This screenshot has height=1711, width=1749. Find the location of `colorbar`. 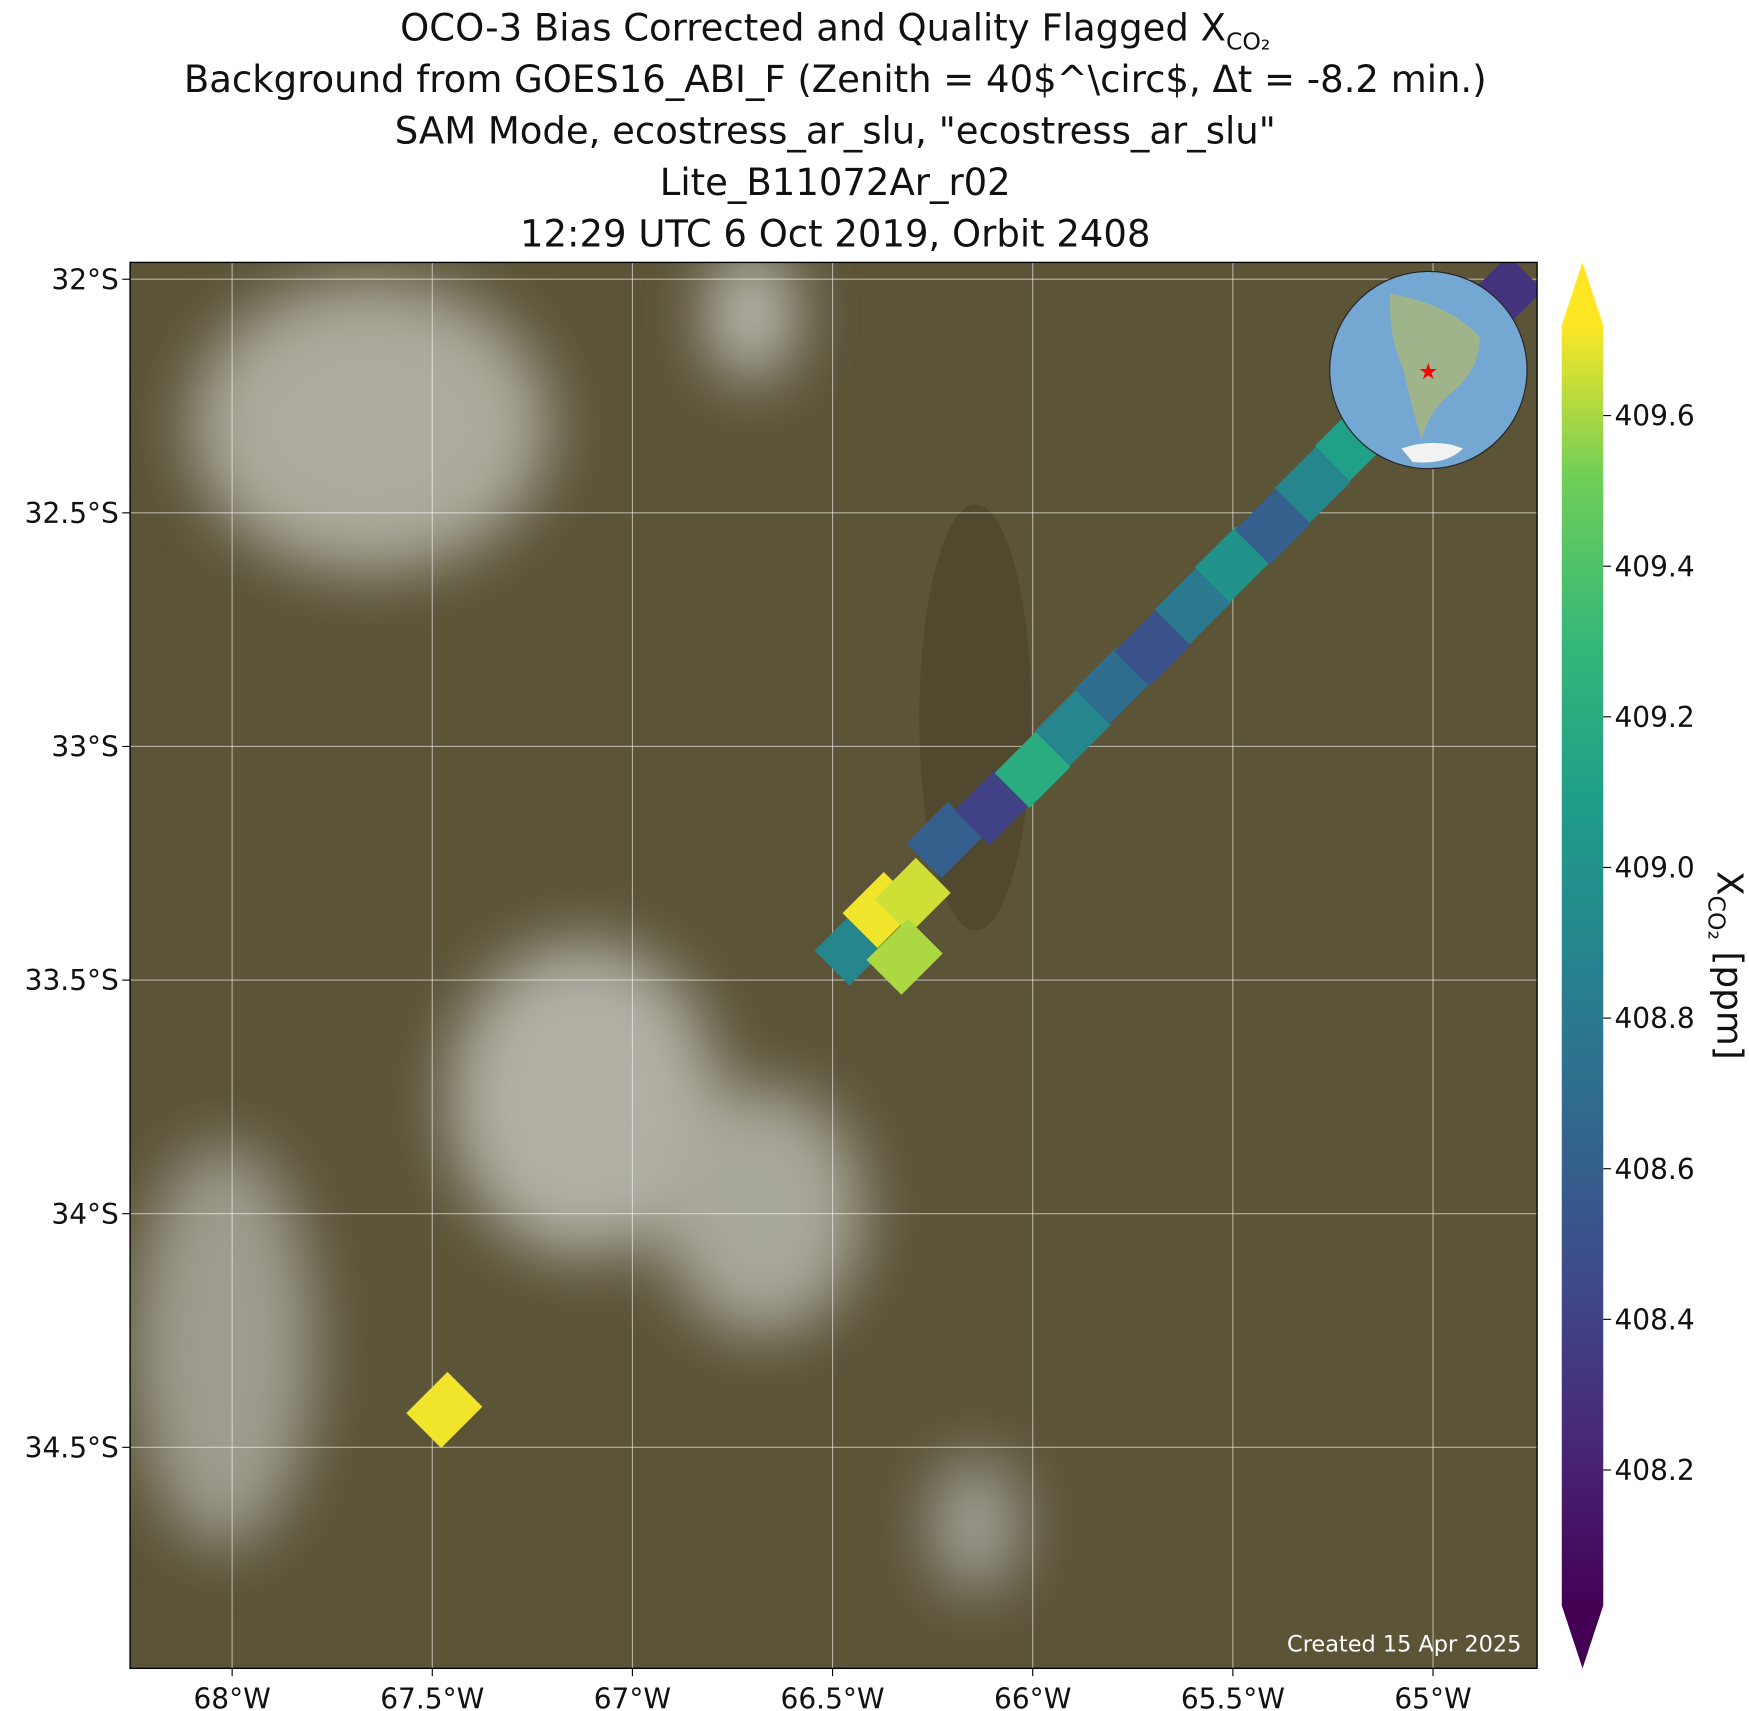

colorbar is located at coordinates (1582, 965).